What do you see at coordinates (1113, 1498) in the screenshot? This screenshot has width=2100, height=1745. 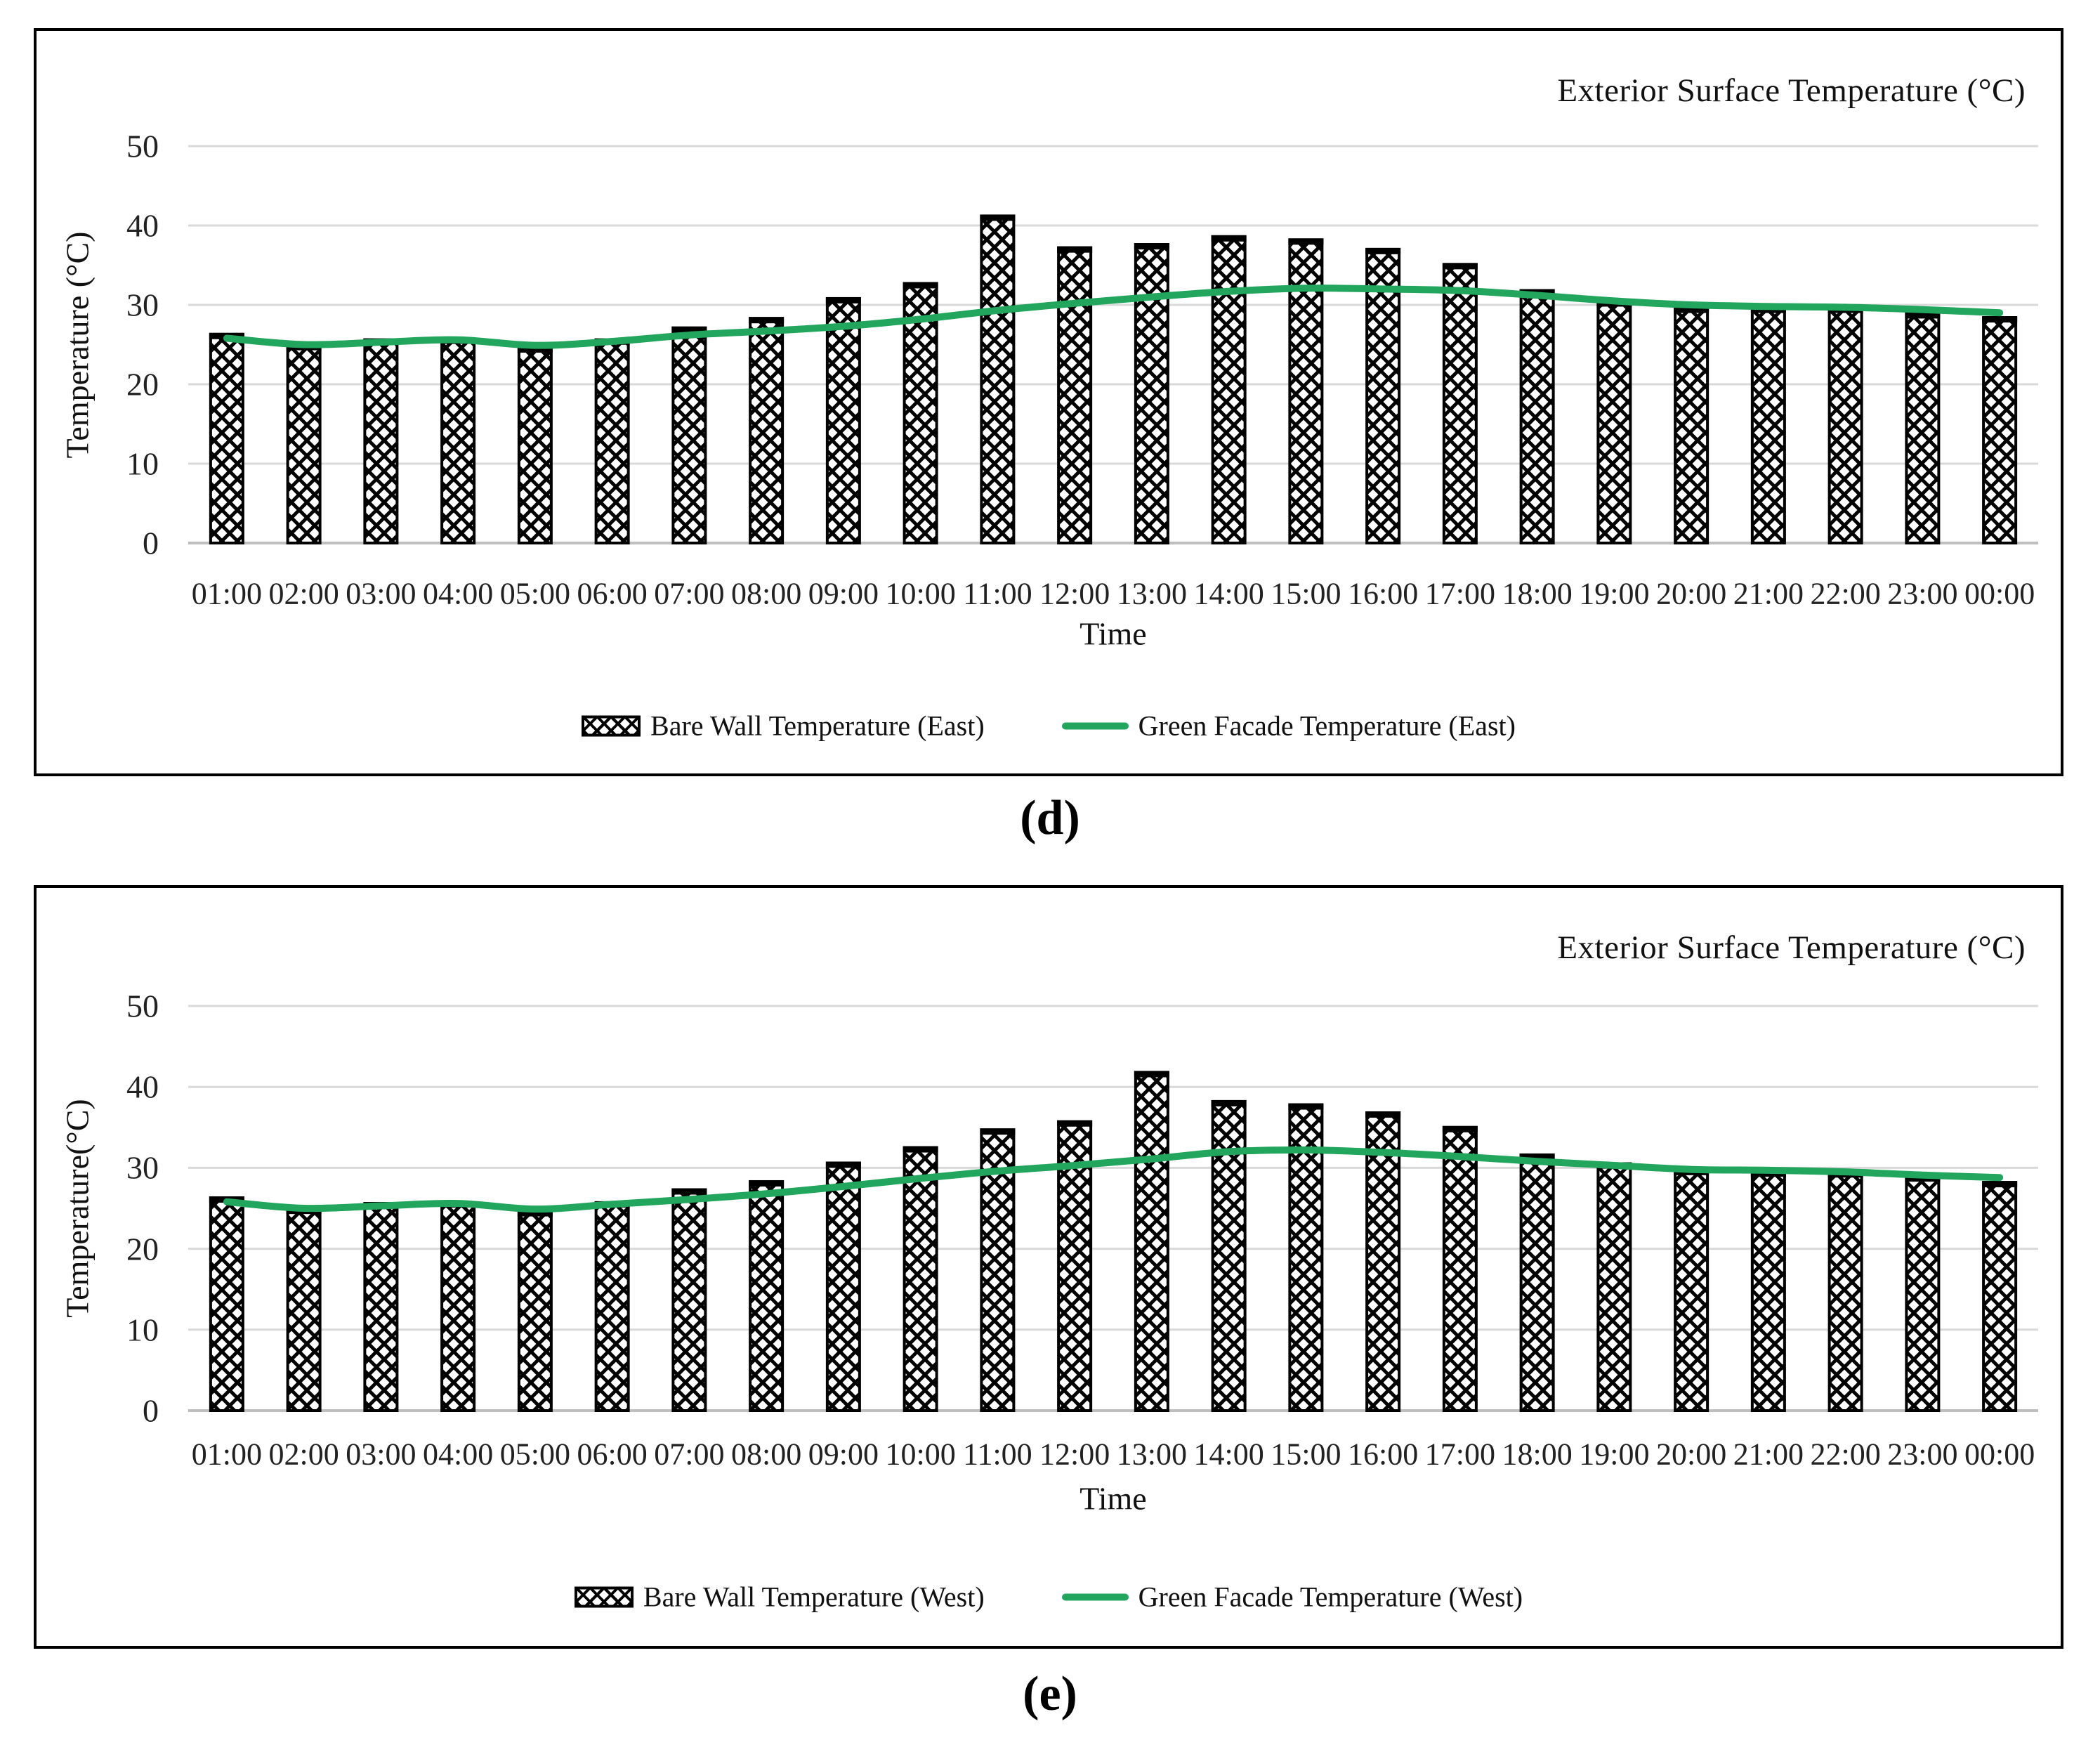 I see `west-x-axis-title: Time` at bounding box center [1113, 1498].